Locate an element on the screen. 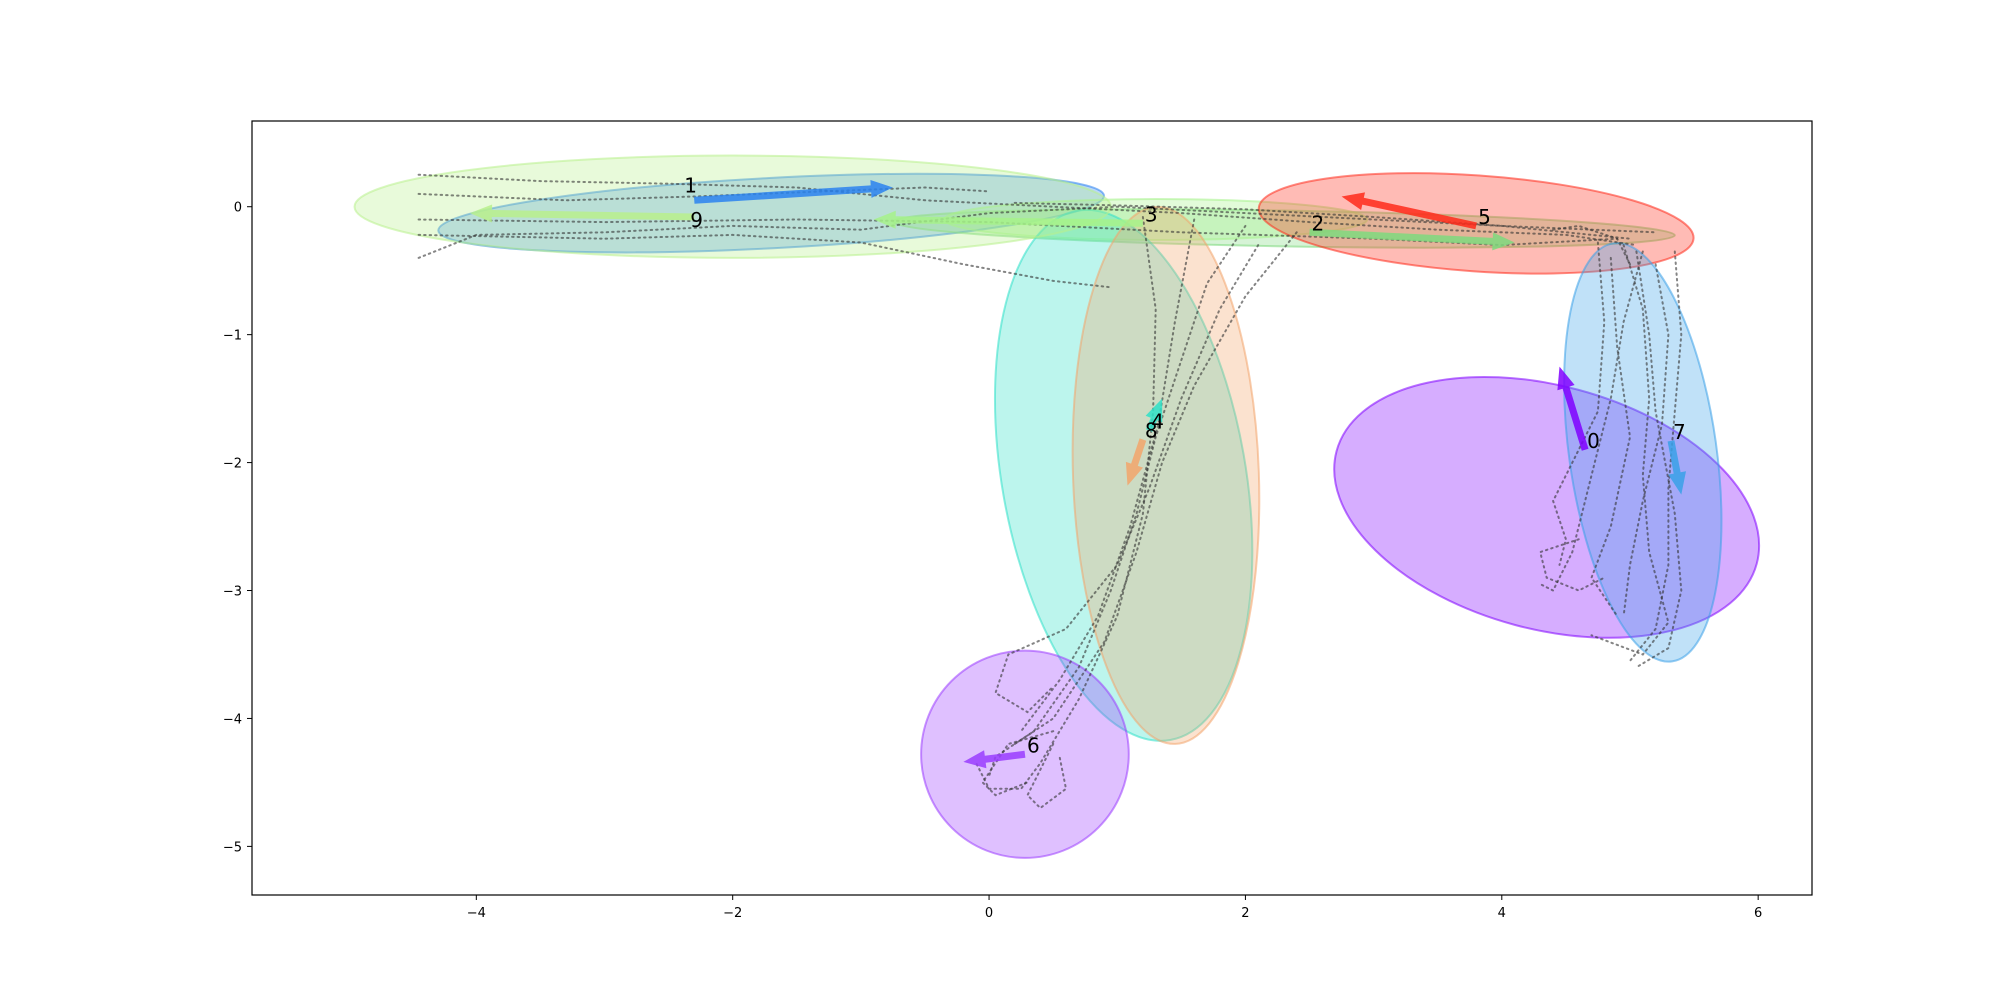  x-tick-label: 0 is located at coordinates (989, 913).